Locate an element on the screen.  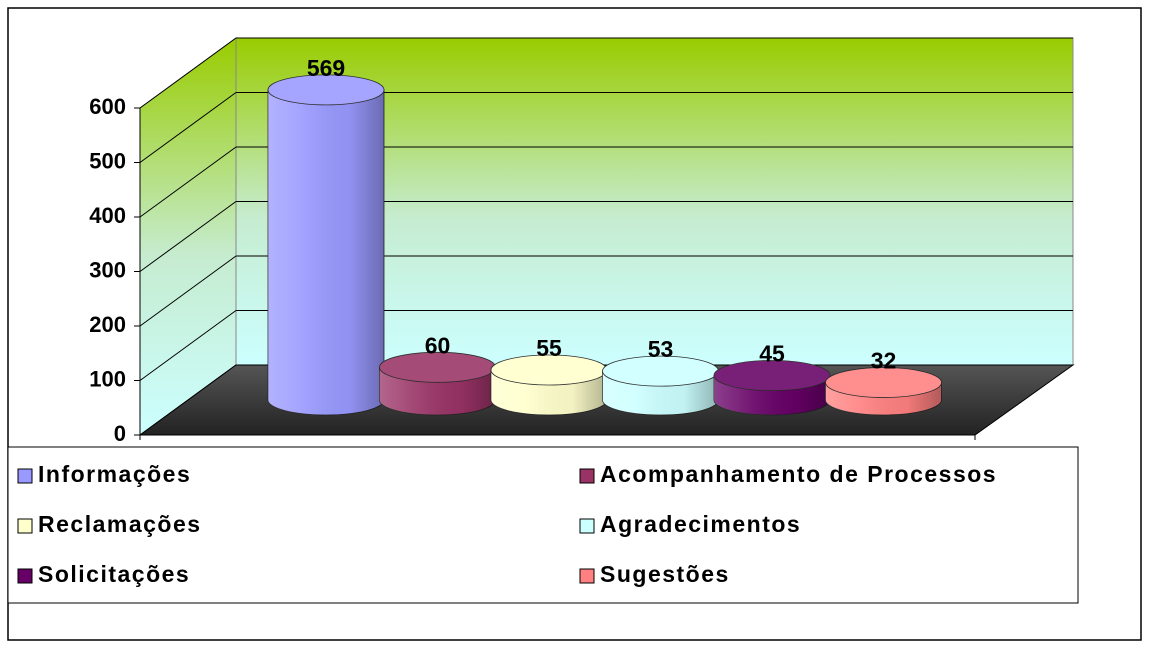
y-tick-label: 0 is located at coordinates (120, 433).